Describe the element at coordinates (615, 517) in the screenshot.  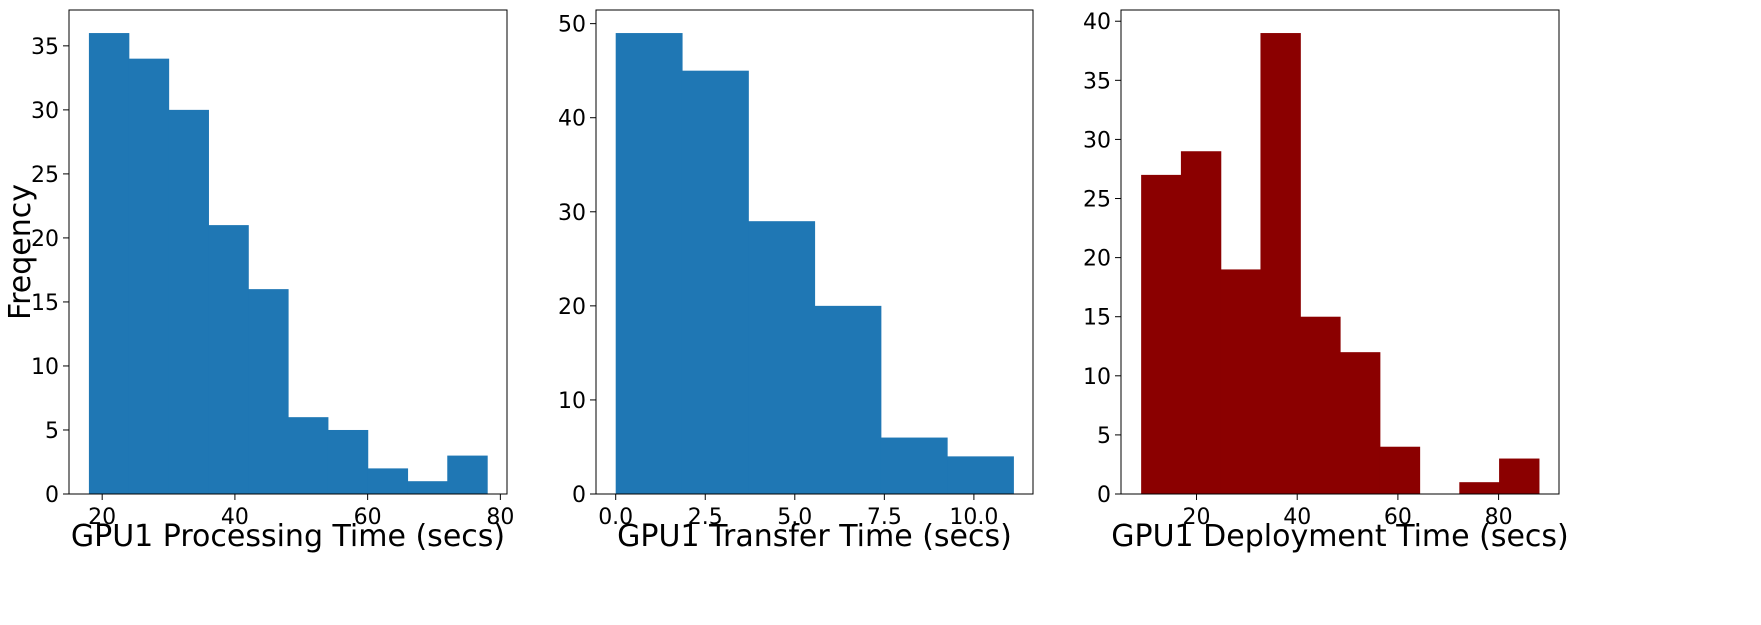
I see `x-tick-label: 0.0` at that location.